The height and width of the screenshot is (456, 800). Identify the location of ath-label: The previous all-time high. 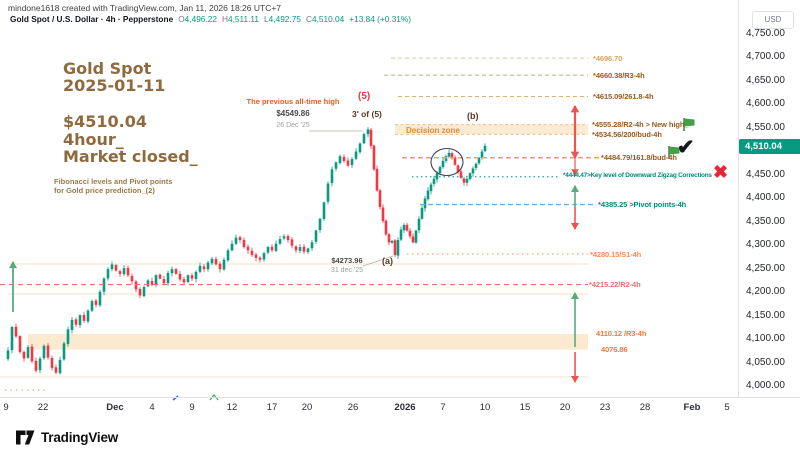
(293, 101).